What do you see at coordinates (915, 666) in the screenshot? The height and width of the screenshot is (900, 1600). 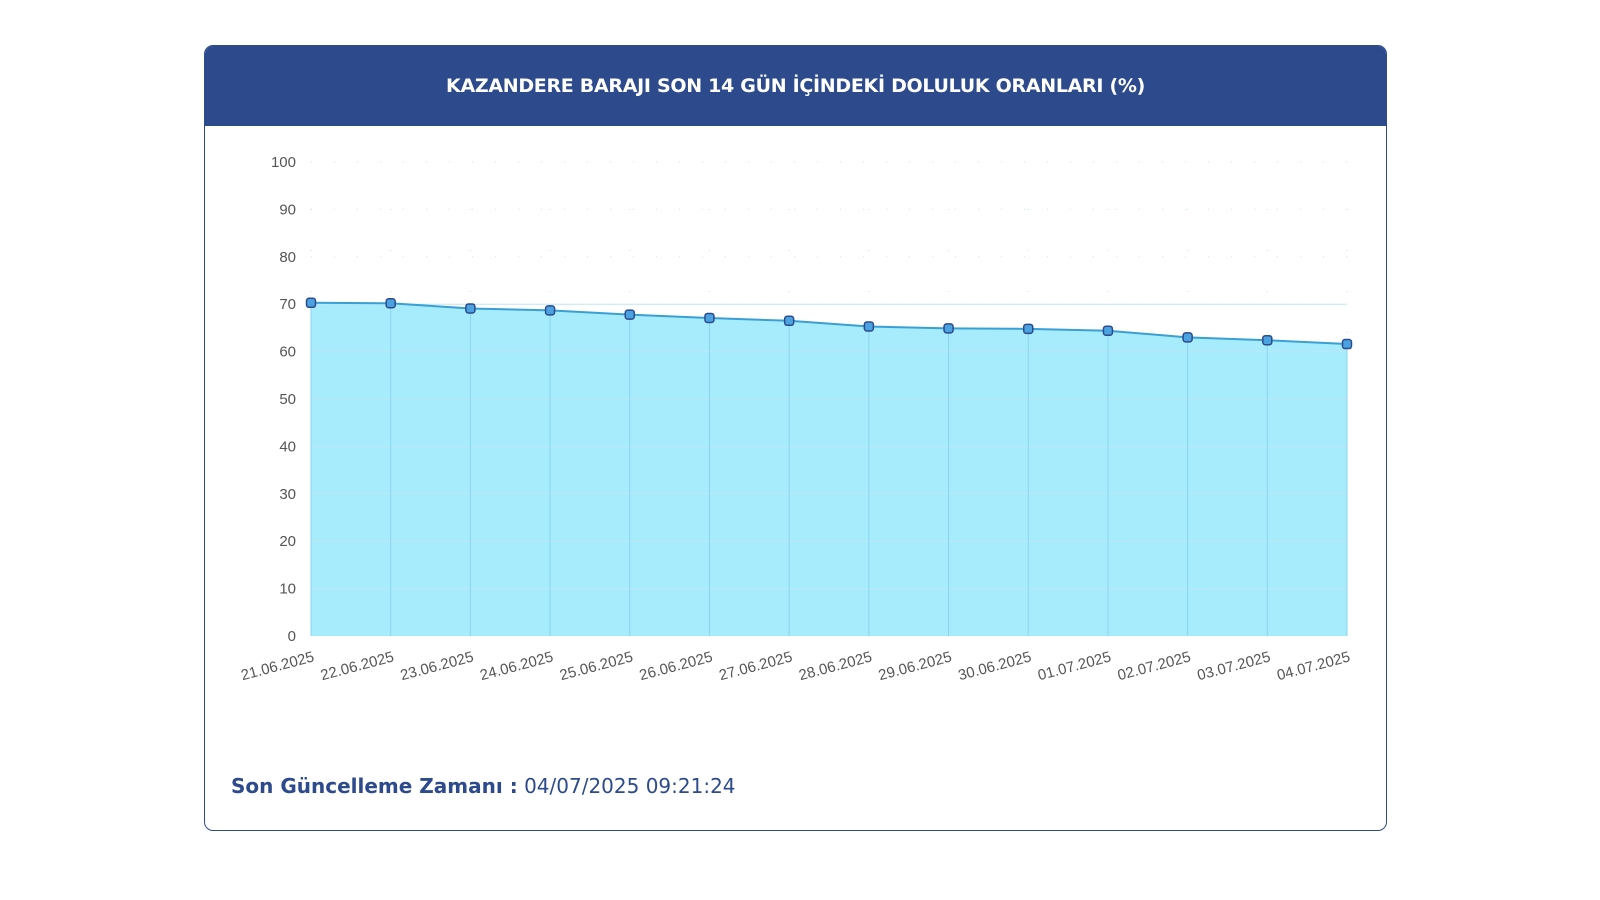 I see `x-tick-label: 29.06.2025` at bounding box center [915, 666].